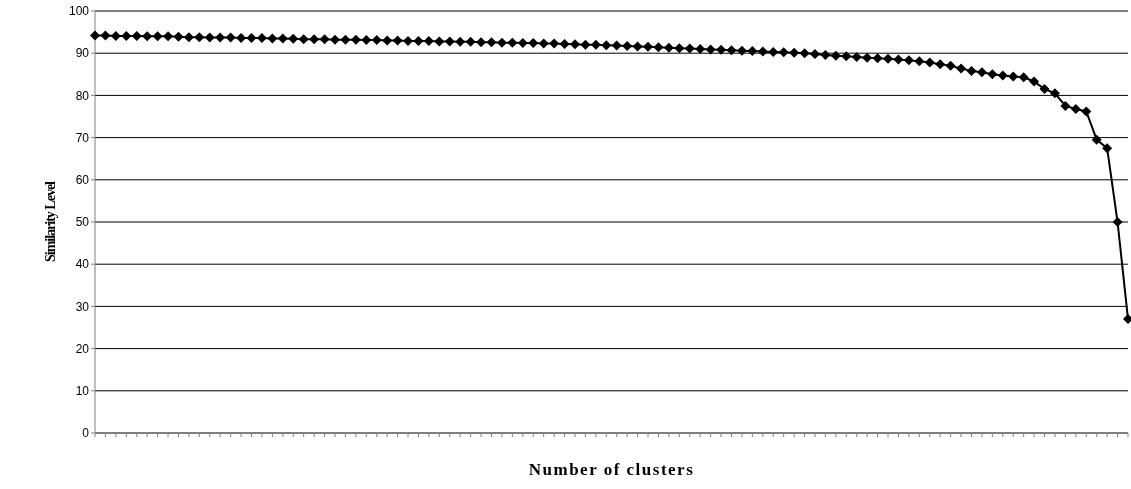 The width and height of the screenshot is (1131, 489). Describe the element at coordinates (50, 221) in the screenshot. I see `y-axis-title: Similarity Level` at that location.